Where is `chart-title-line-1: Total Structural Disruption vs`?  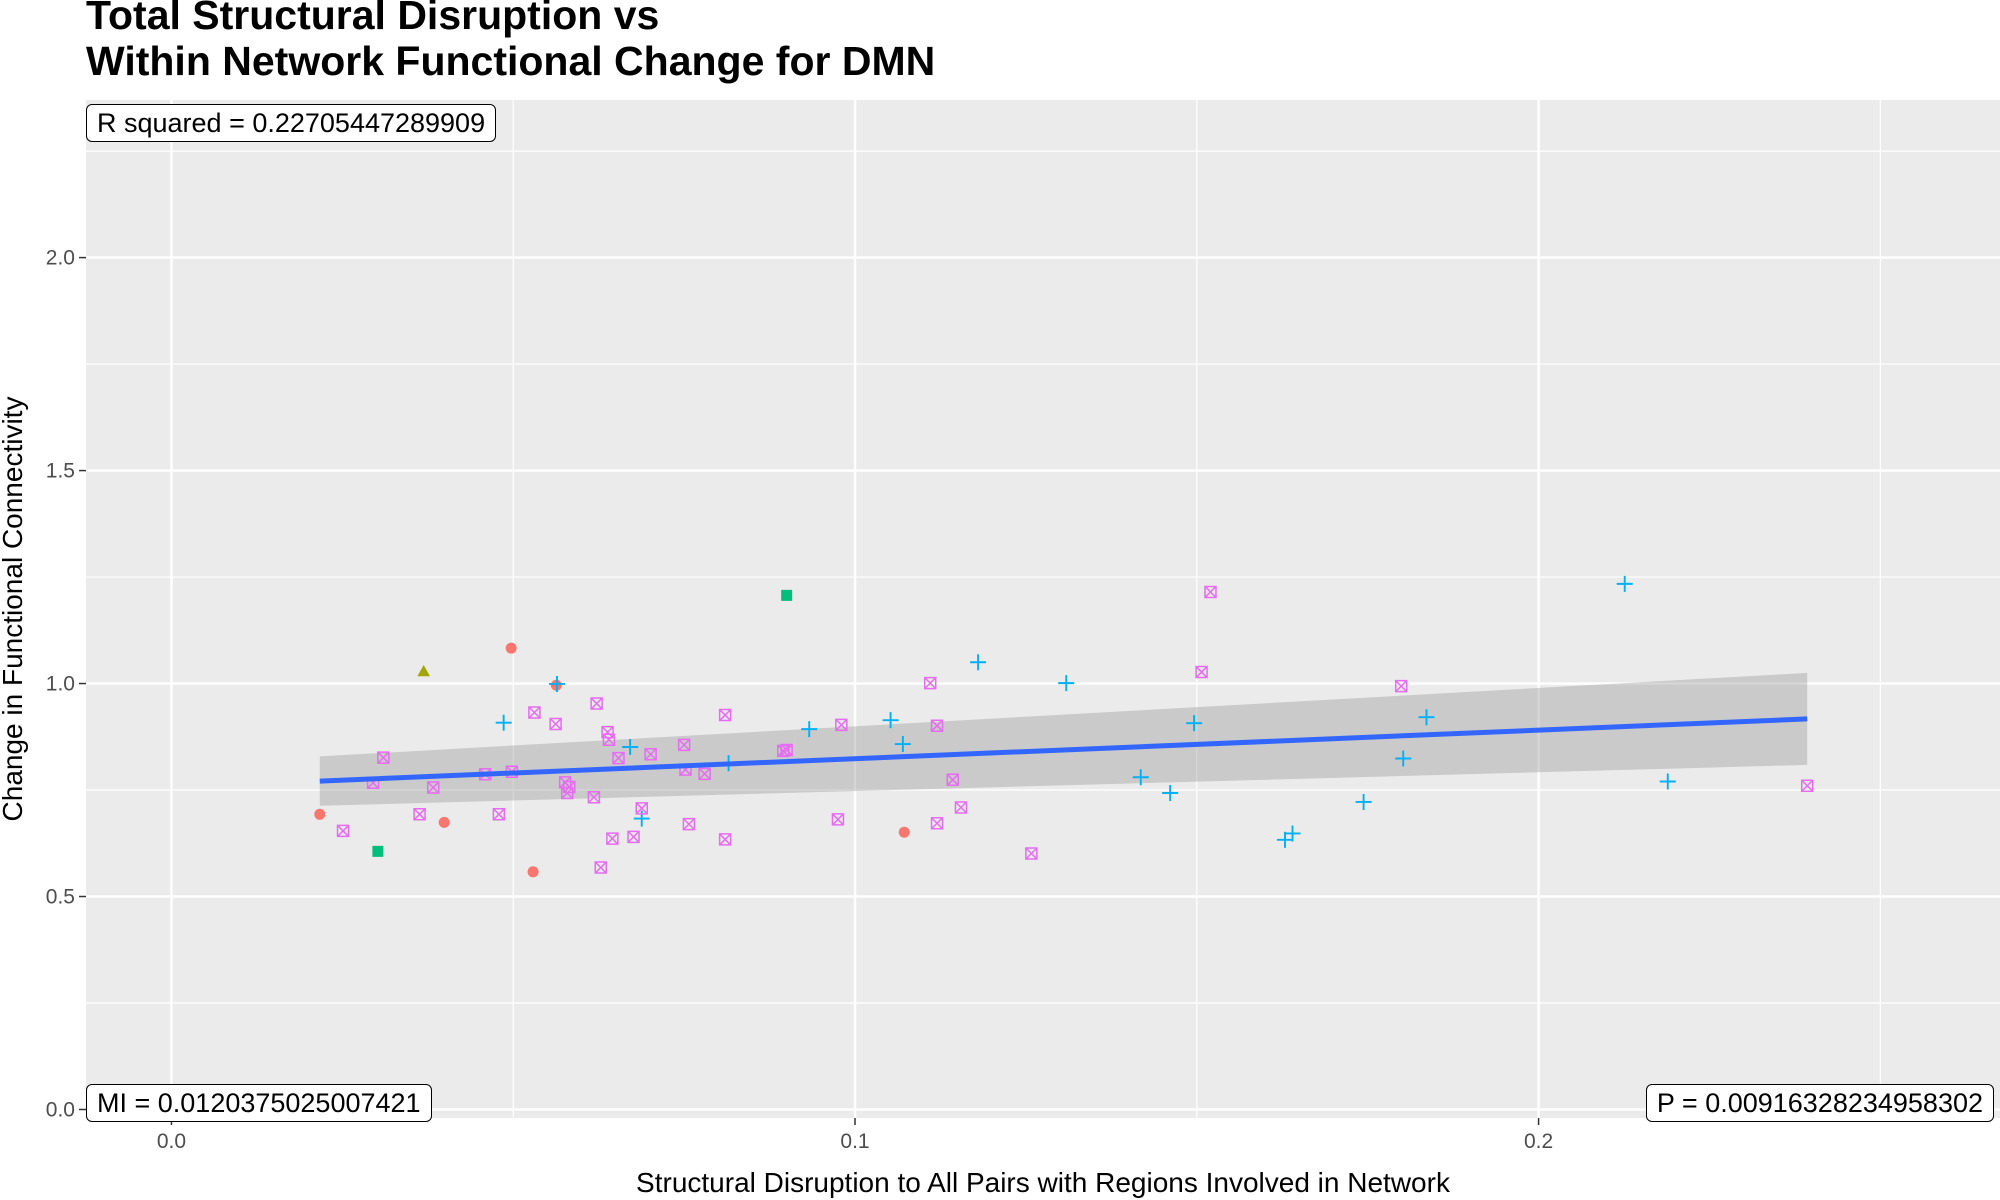 chart-title-line-1: Total Structural Disruption vs is located at coordinates (373, 19).